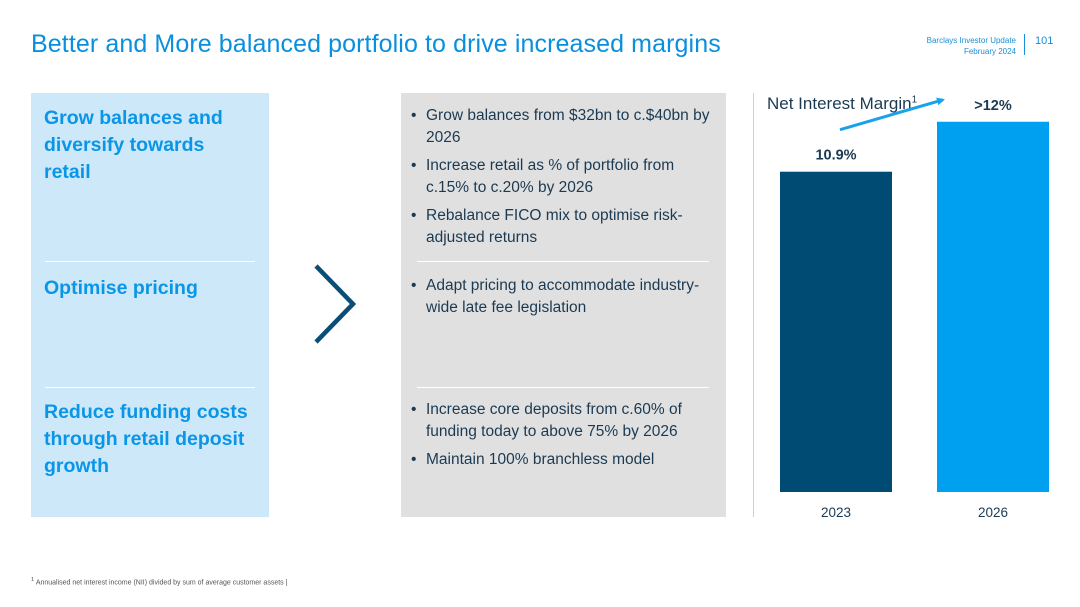 The image size is (1080, 607). Describe the element at coordinates (914, 100) in the screenshot. I see `footnote-marker: 1` at that location.